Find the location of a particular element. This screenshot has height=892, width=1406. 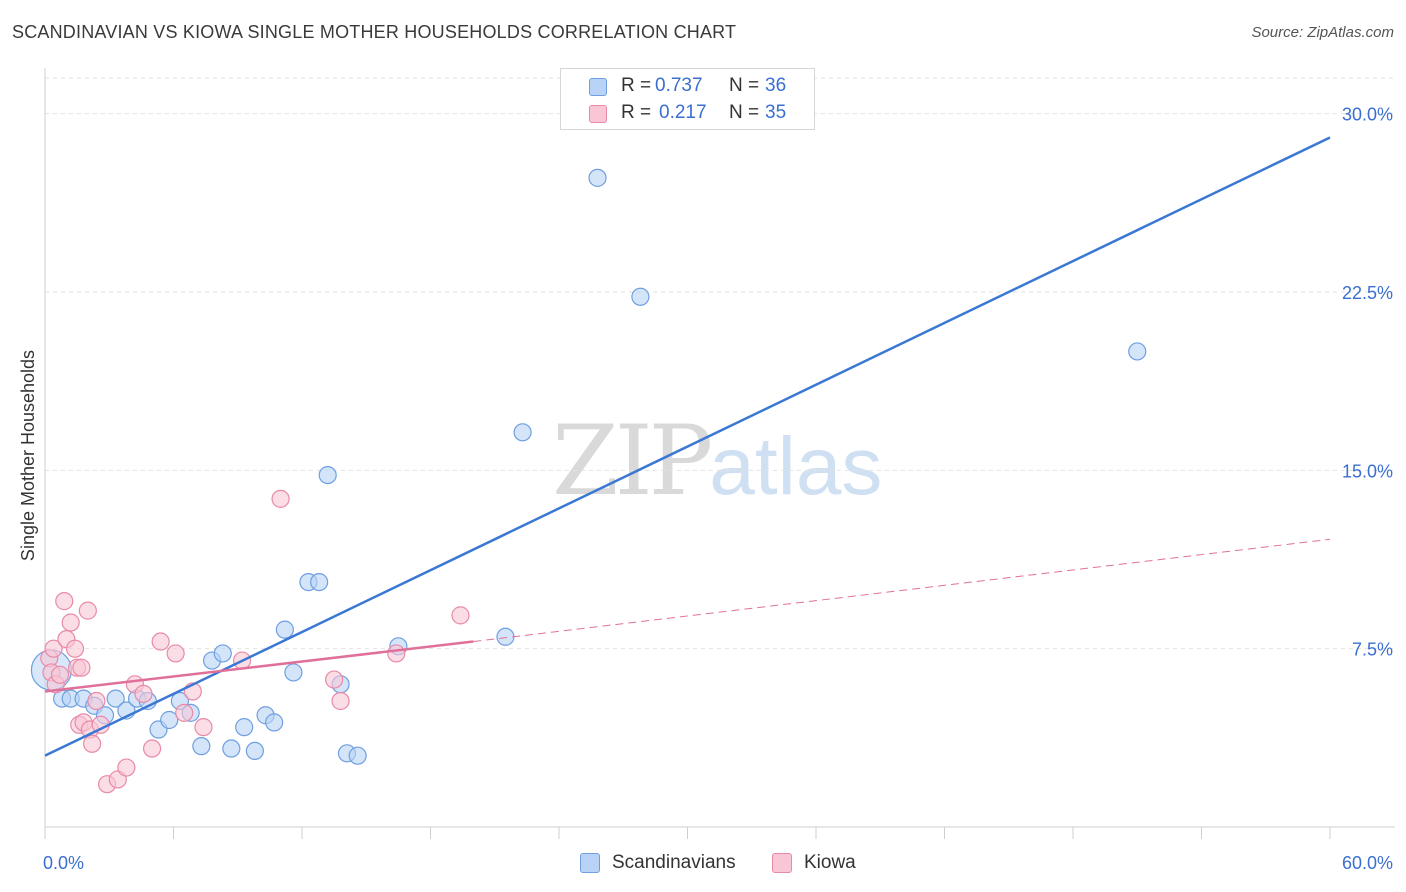

kiowa-trend-line-extension is located at coordinates (902, 590).